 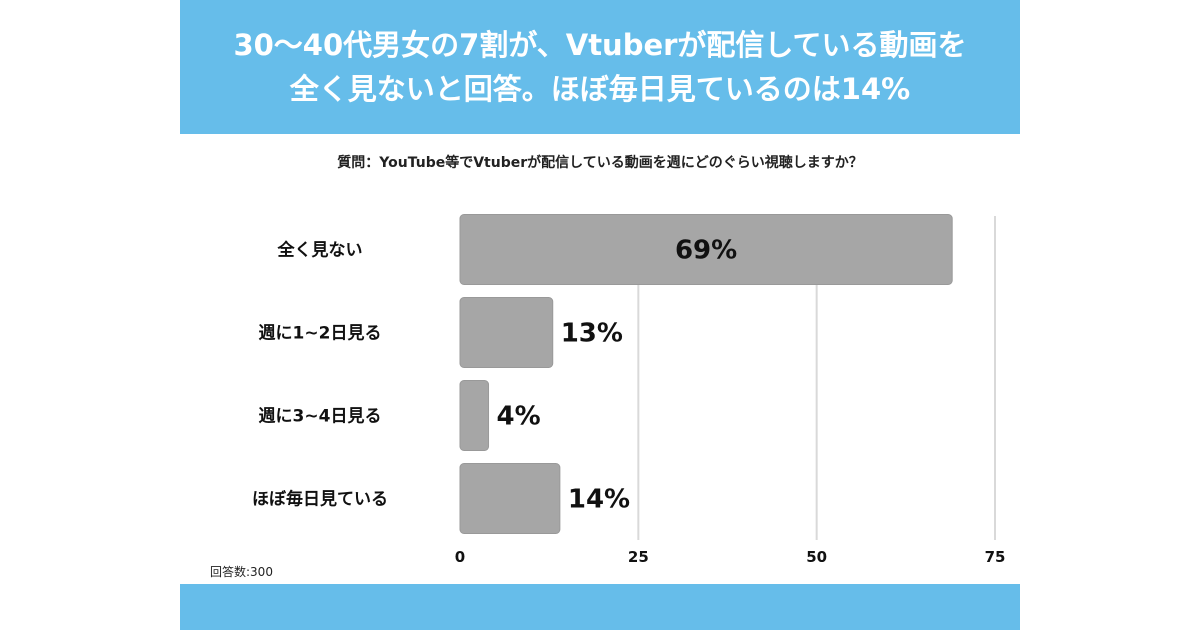 I want to click on x-tick-label: 0, so click(x=460, y=557).